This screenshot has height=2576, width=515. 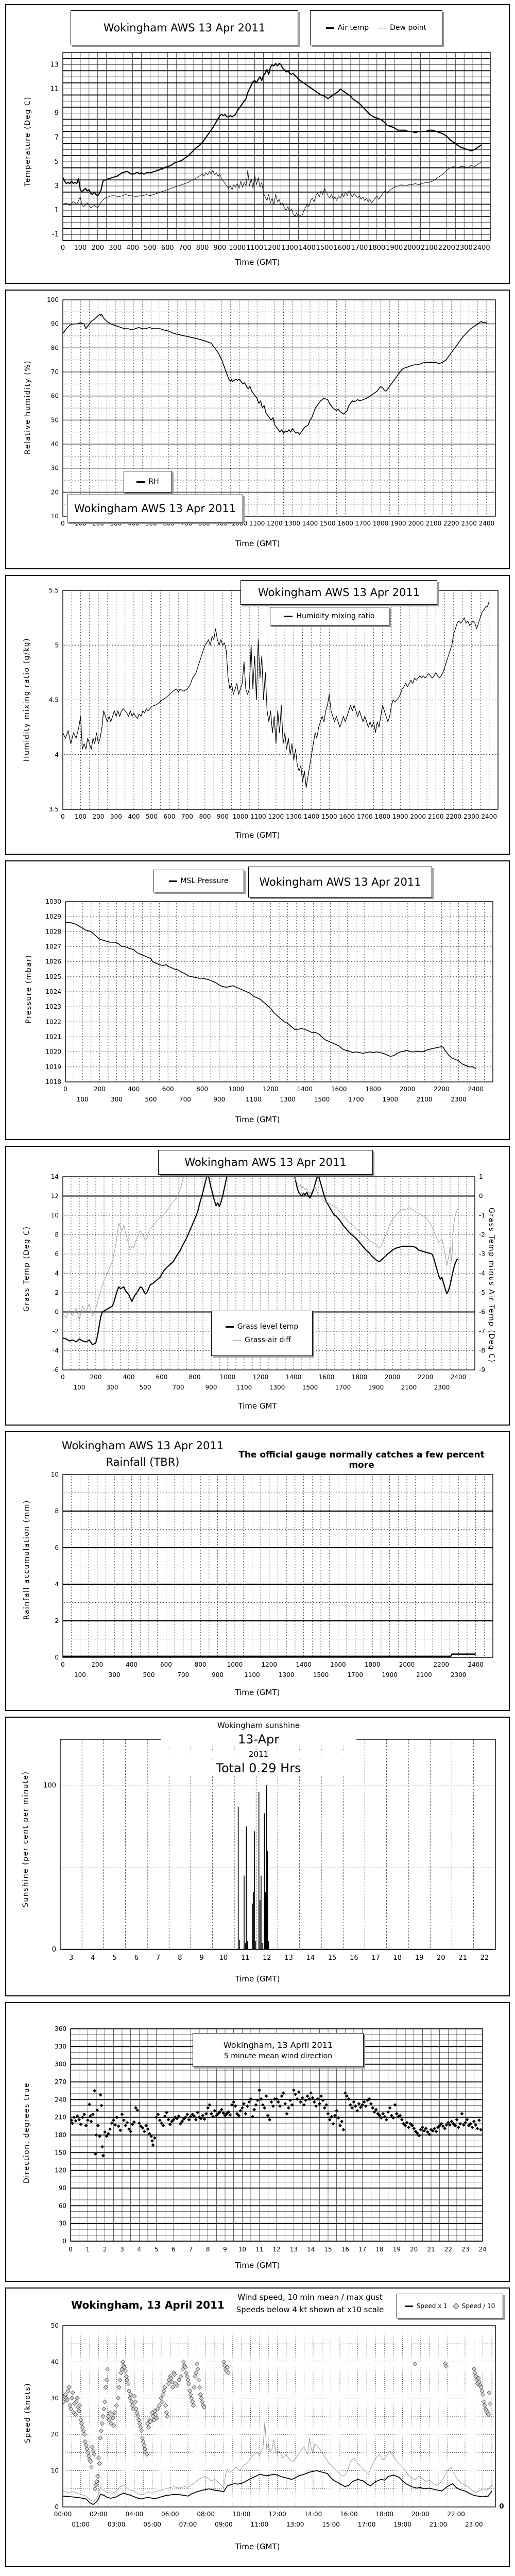 What do you see at coordinates (169, 816) in the screenshot?
I see `svg-text: 600` at bounding box center [169, 816].